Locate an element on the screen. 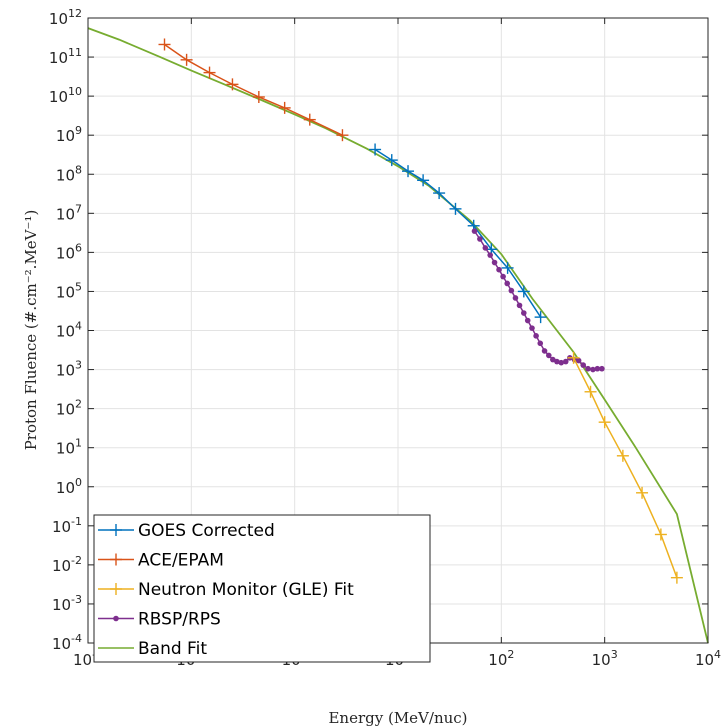 The image size is (721, 728). legend-entry: GOES Corrected is located at coordinates (186, 531).